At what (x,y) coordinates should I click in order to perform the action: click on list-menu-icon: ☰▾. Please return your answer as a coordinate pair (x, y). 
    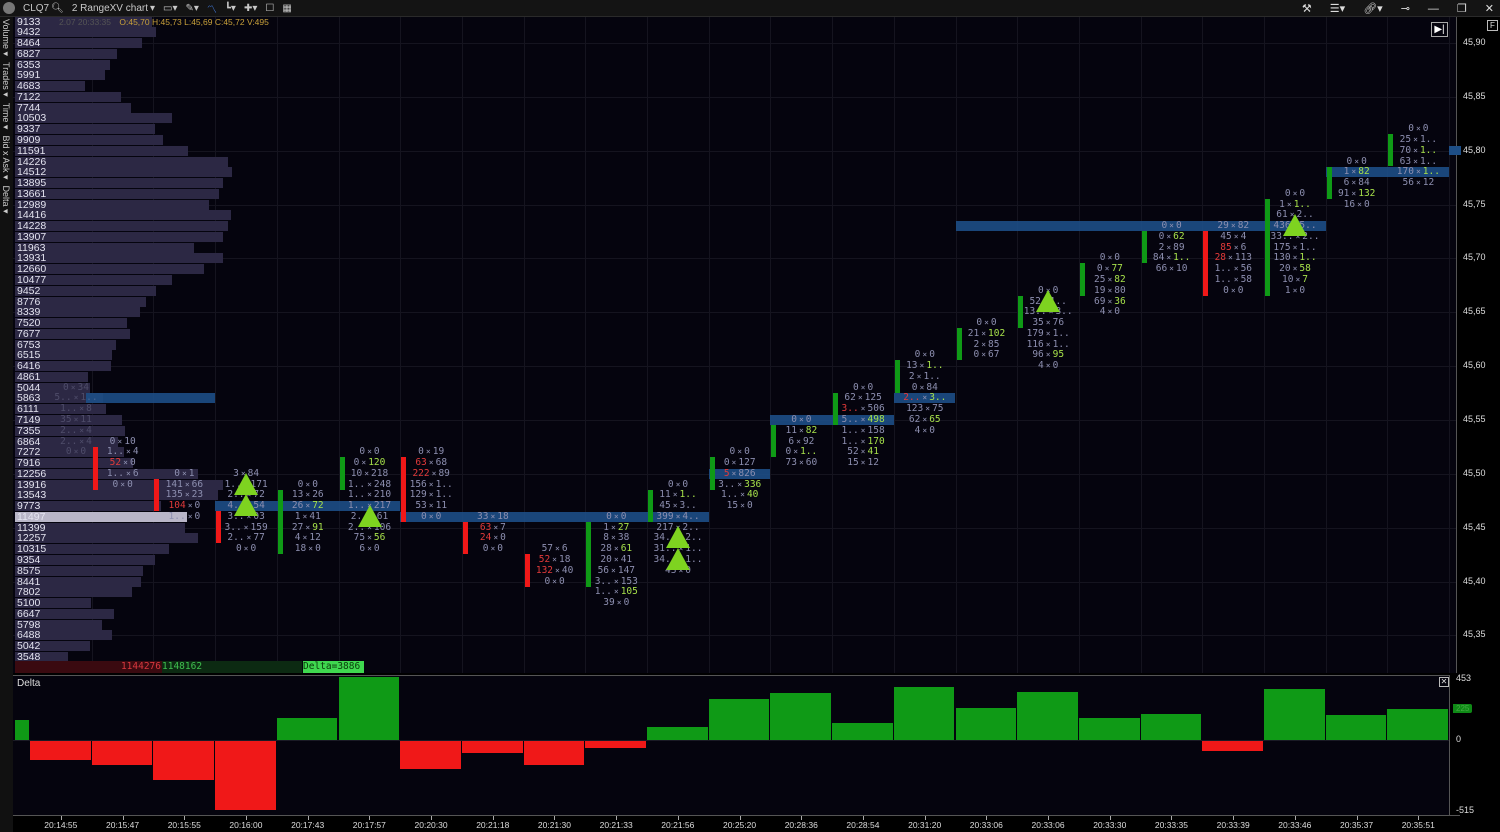
    Looking at the image, I should click on (1337, 9).